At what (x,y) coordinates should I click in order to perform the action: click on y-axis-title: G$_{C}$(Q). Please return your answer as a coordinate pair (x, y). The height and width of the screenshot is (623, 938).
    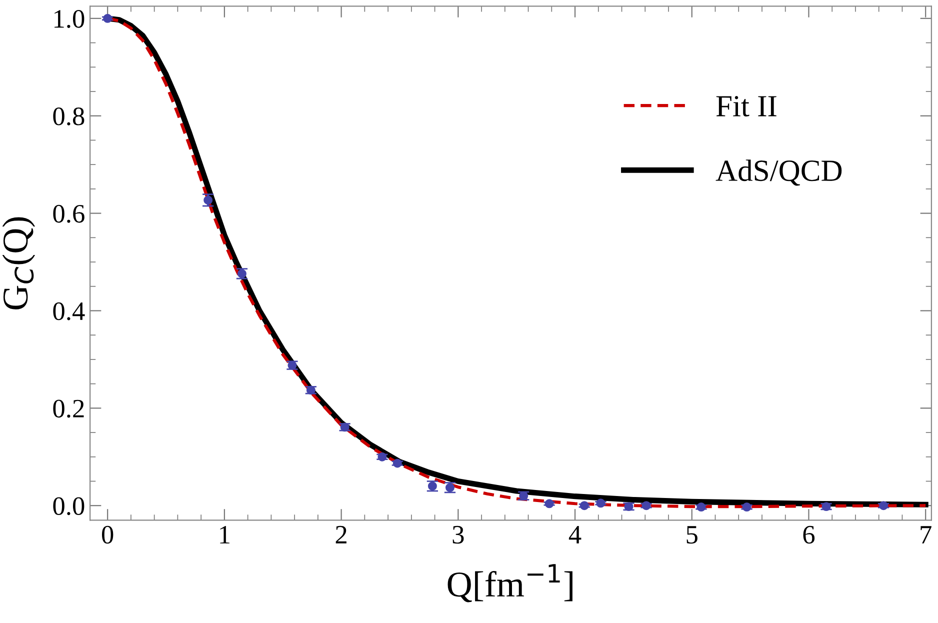
    Looking at the image, I should click on (19, 263).